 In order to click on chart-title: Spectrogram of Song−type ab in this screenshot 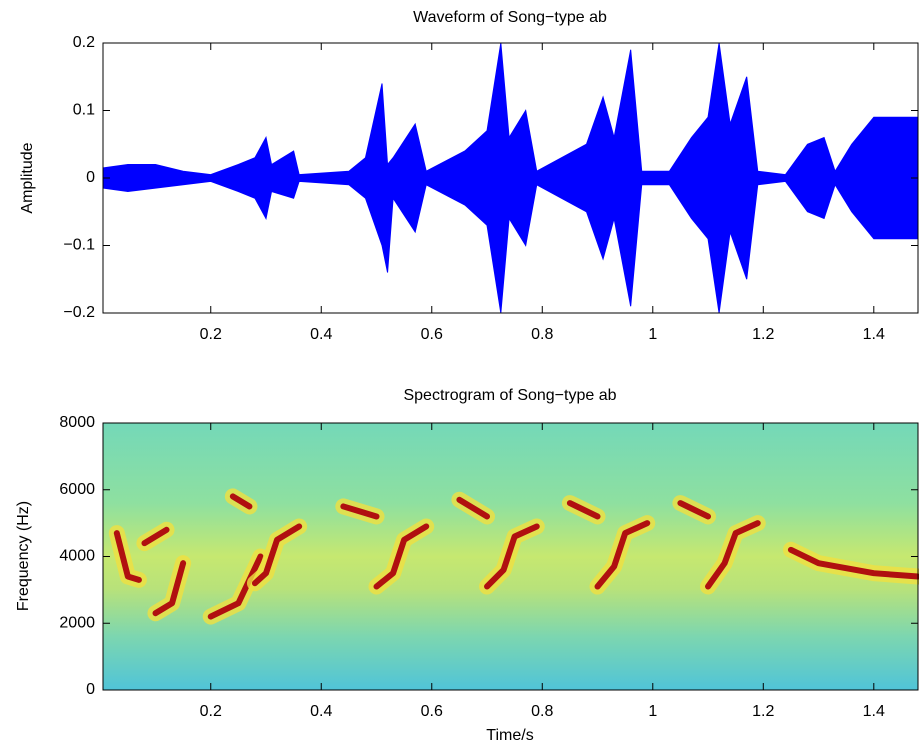, I will do `click(509, 395)`.